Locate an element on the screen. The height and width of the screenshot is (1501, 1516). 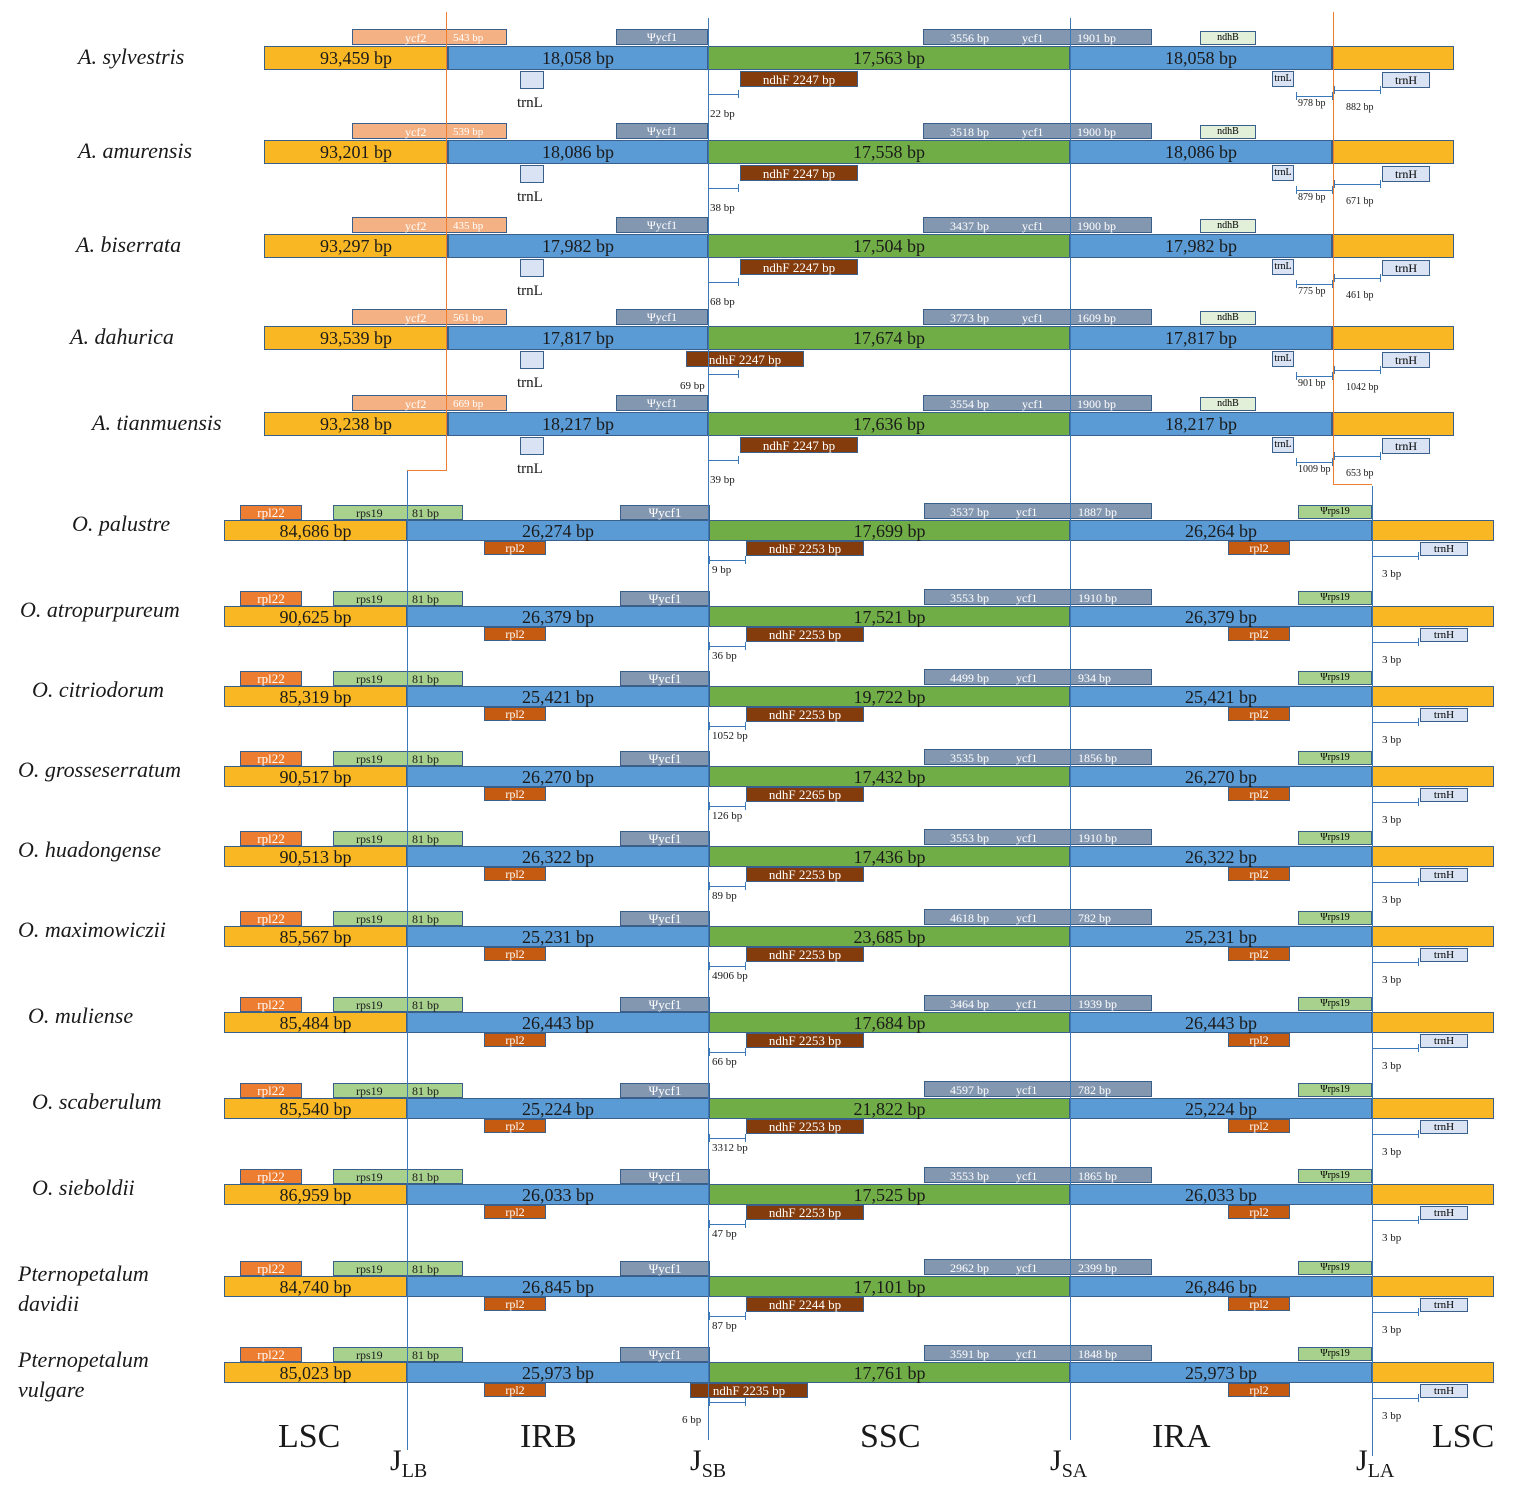
ssc-region: 23,685 bp is located at coordinates (889, 936).